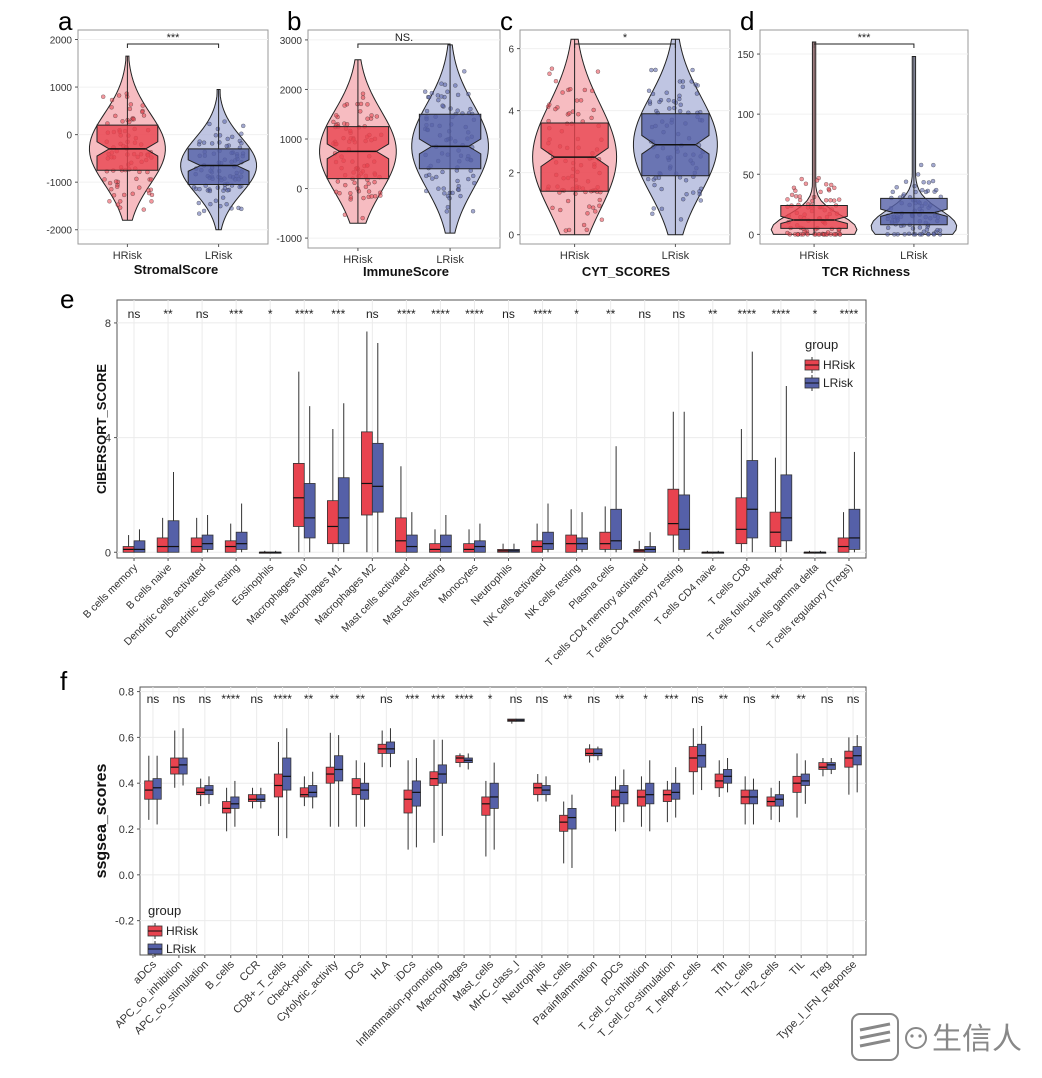 The image size is (1042, 1078). What do you see at coordinates (101, 821) in the screenshot?
I see `y-axis-title: ssgsea_scores` at bounding box center [101, 821].